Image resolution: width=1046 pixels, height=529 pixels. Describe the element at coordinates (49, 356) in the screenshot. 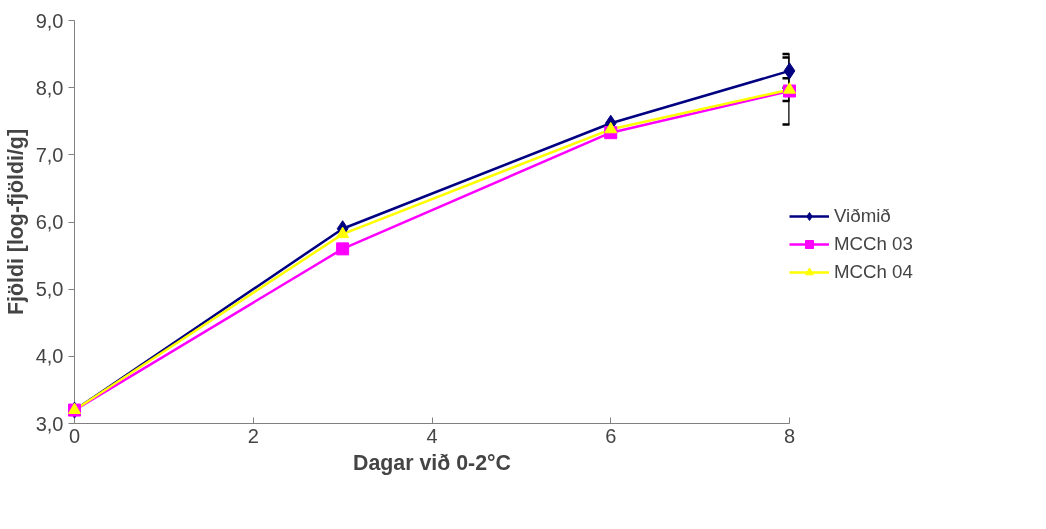

I see `y-tick-label: 4,0` at that location.